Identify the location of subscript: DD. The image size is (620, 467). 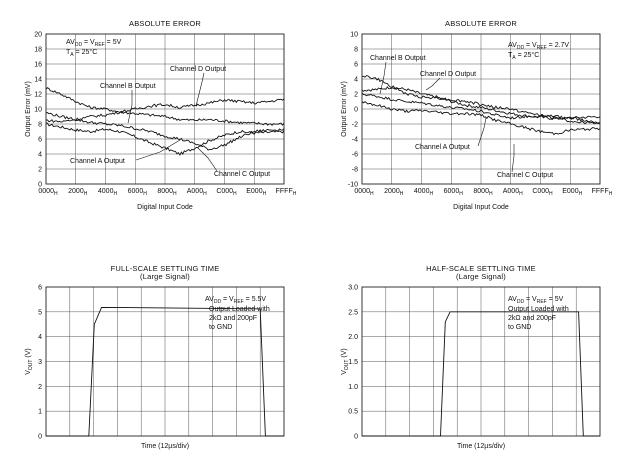
(79, 45).